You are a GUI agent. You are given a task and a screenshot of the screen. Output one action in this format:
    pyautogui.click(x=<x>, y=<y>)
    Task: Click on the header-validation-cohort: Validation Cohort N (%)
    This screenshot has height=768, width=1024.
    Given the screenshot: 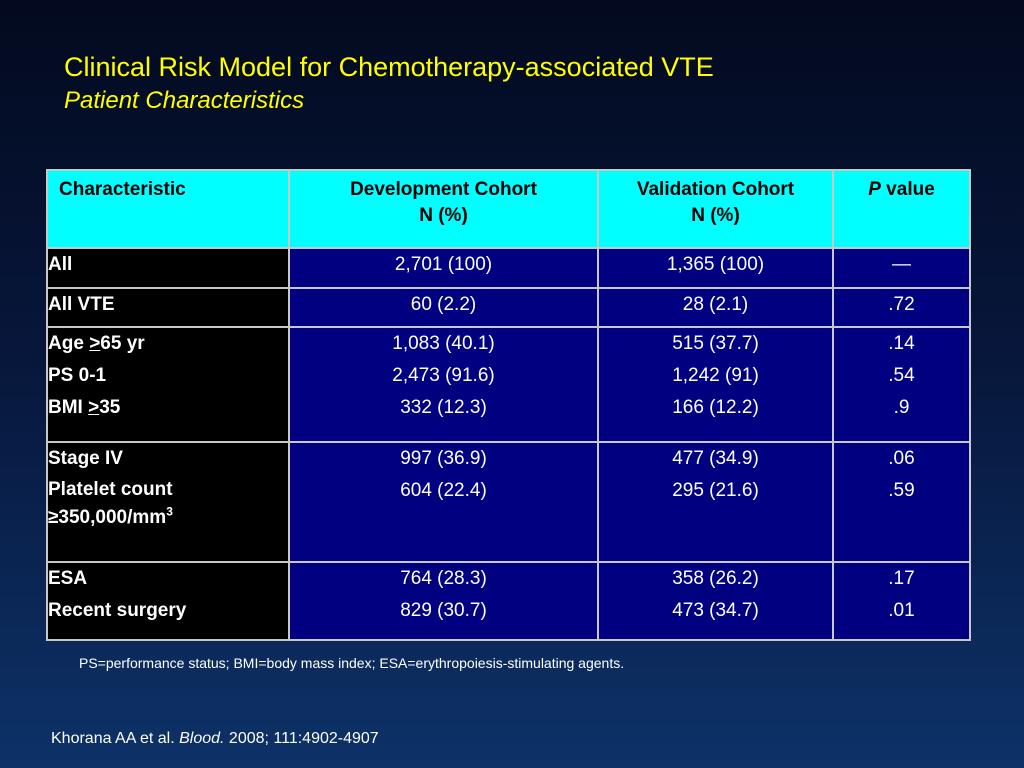 What is the action you would take?
    pyautogui.click(x=715, y=209)
    